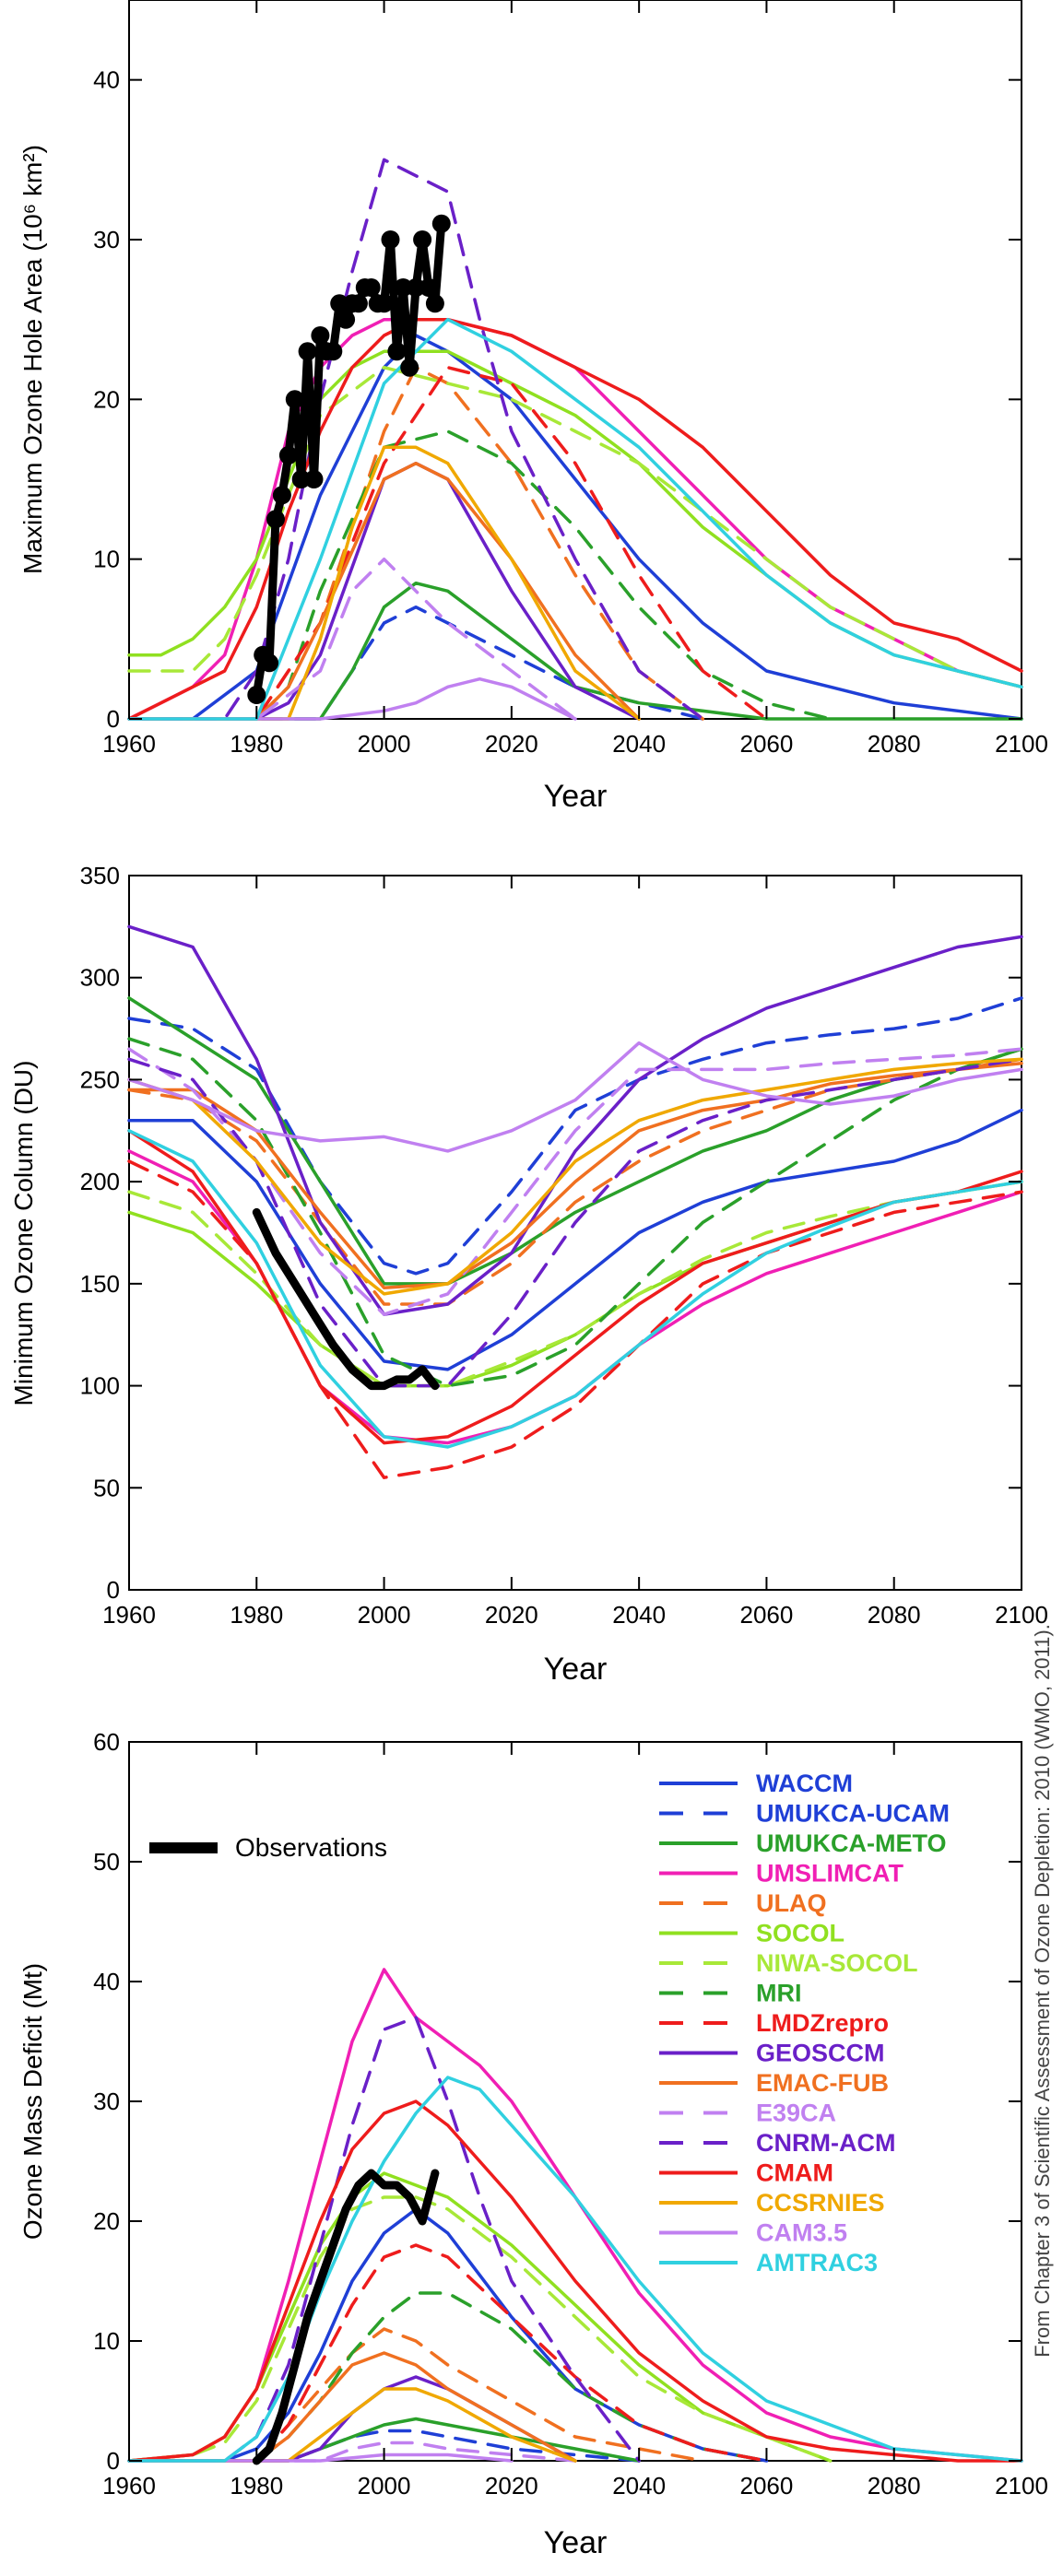  I want to click on series-line-waccm, so click(575, 1239).